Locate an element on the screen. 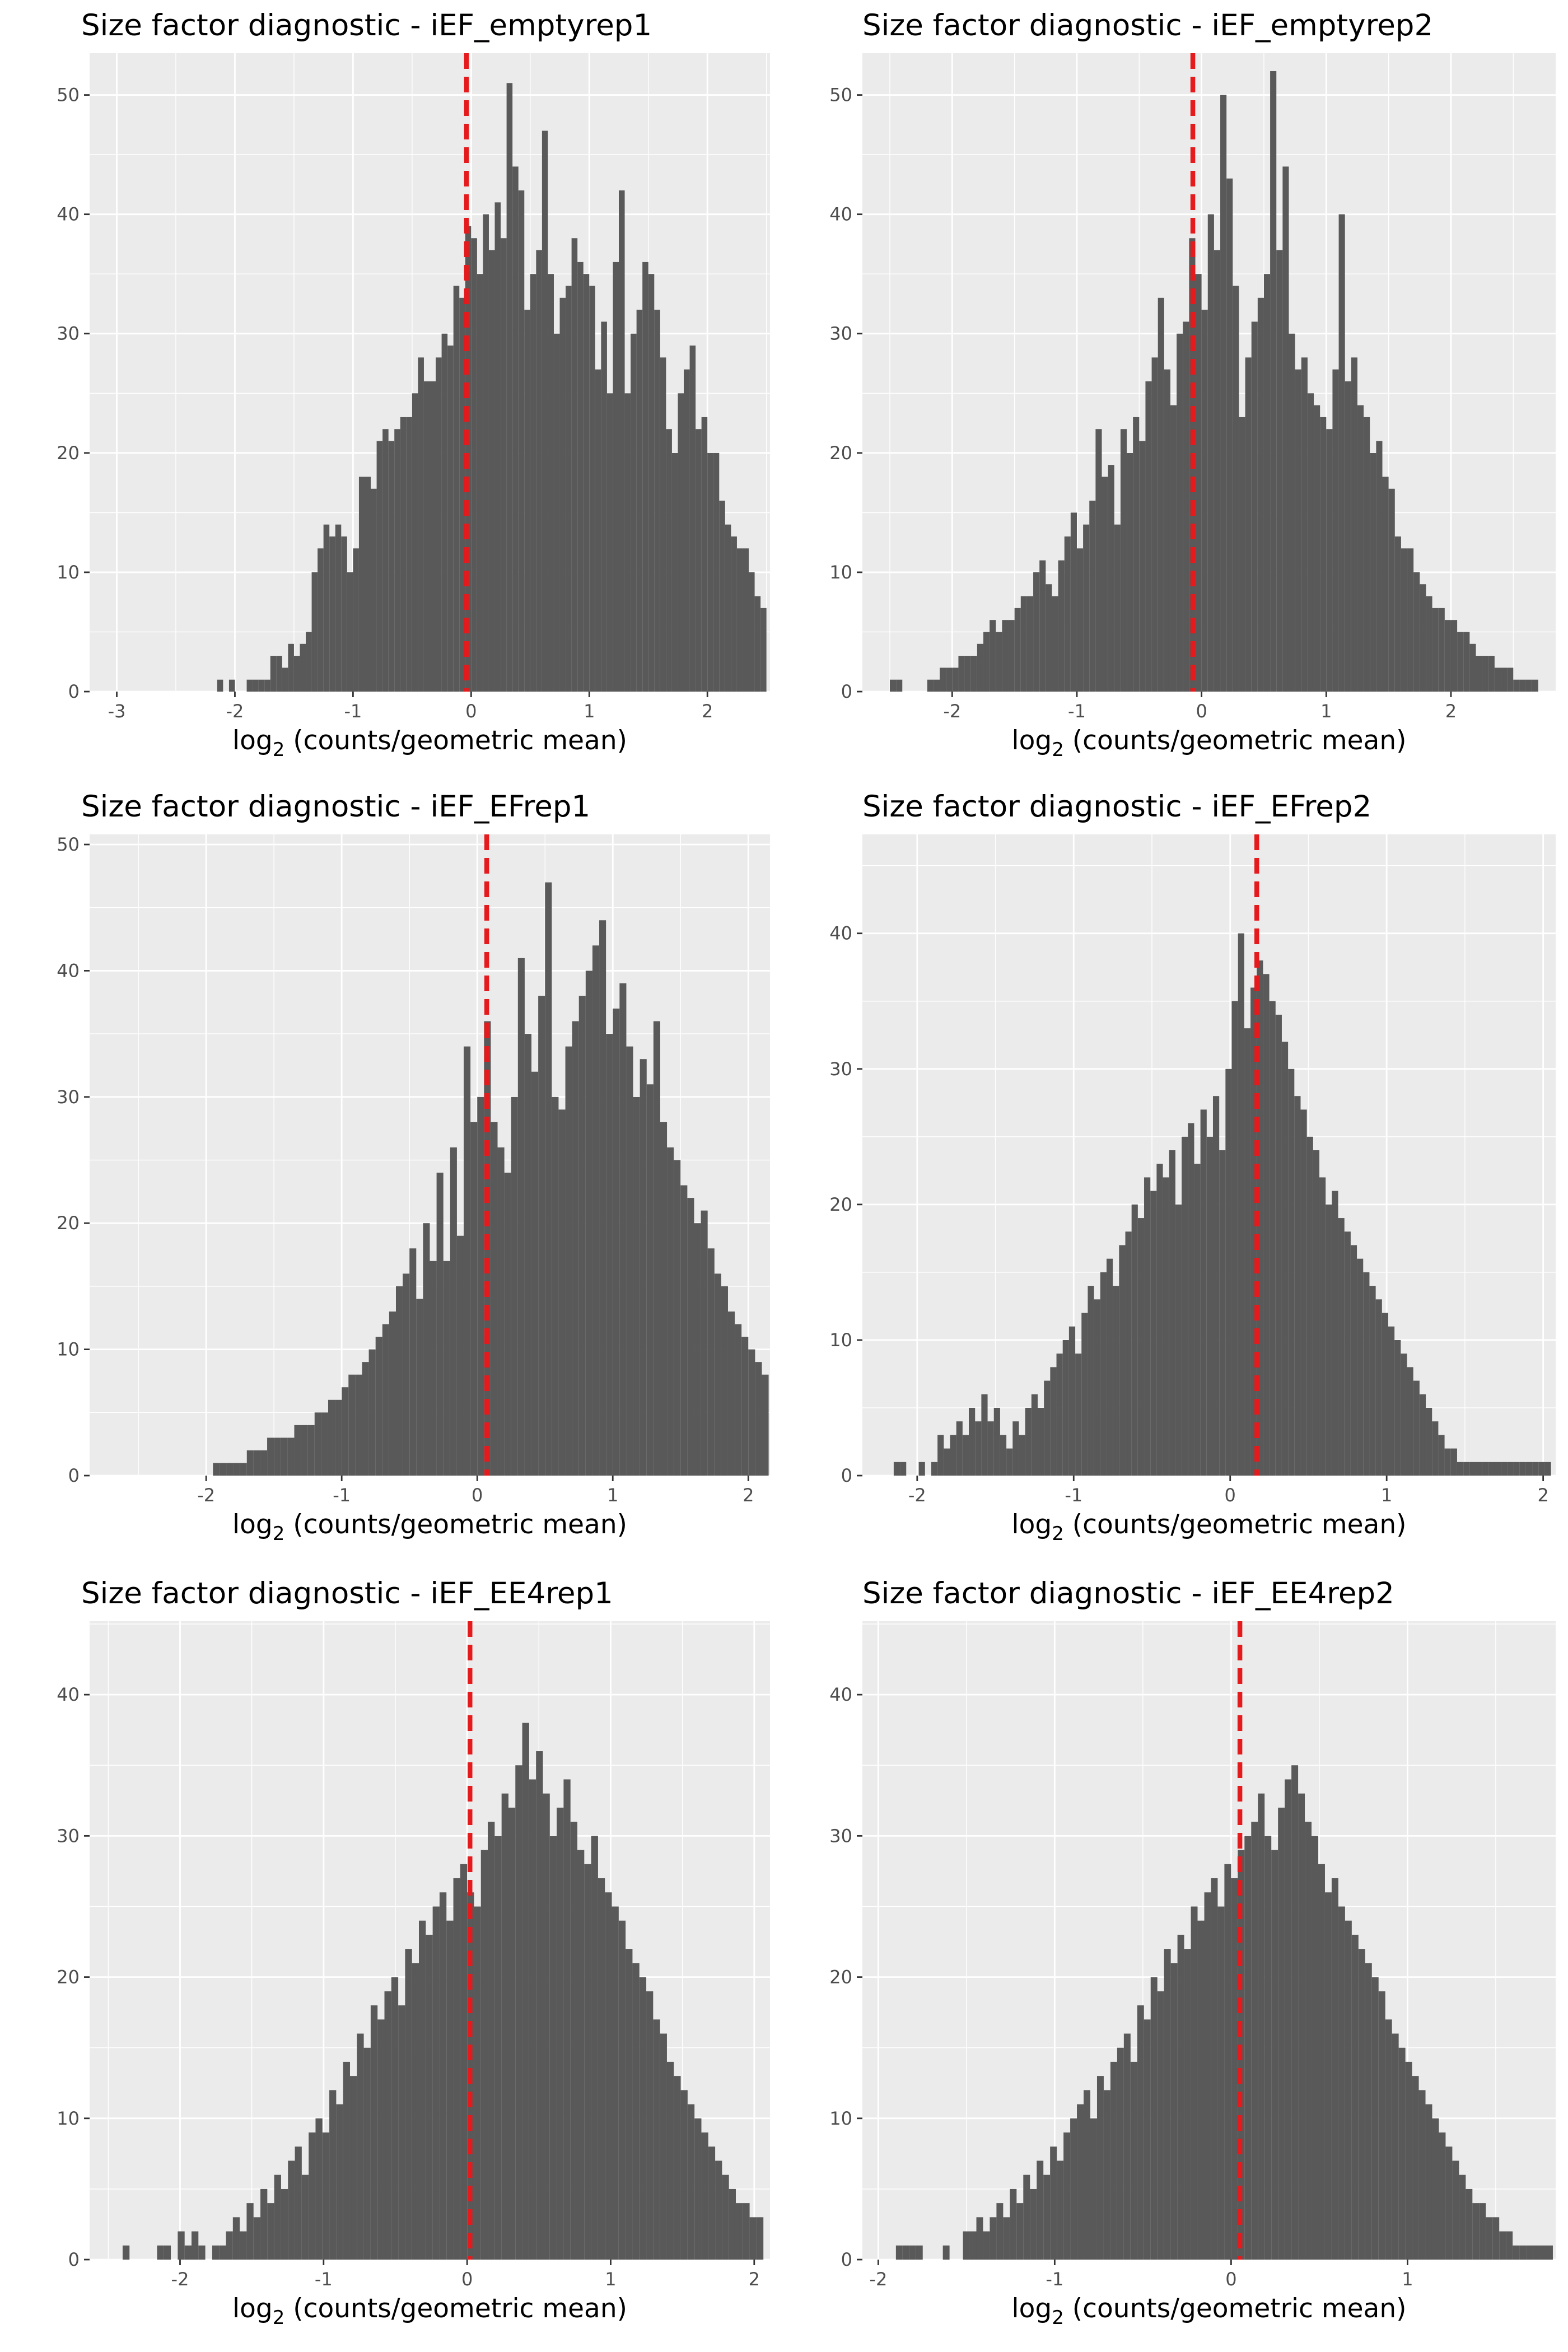  x-axis-title-subscript: 2 is located at coordinates (279, 750).